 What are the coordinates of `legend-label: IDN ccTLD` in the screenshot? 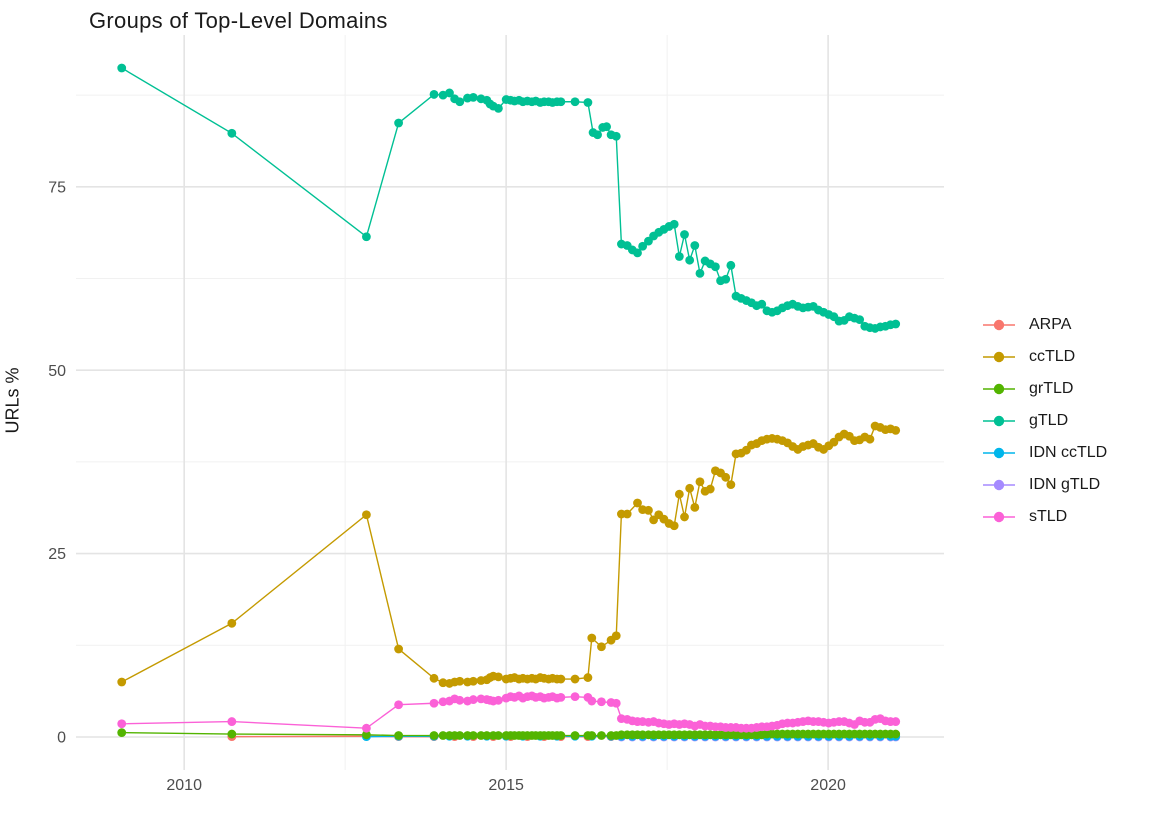 It's located at (1068, 452).